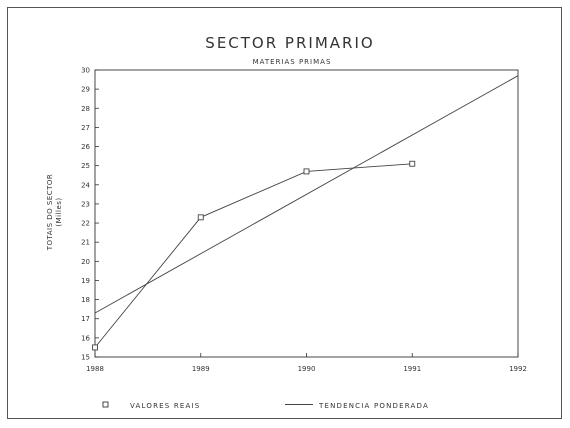  What do you see at coordinates (289, 43) in the screenshot?
I see `chart-title: SECTOR PRIMARIO` at bounding box center [289, 43].